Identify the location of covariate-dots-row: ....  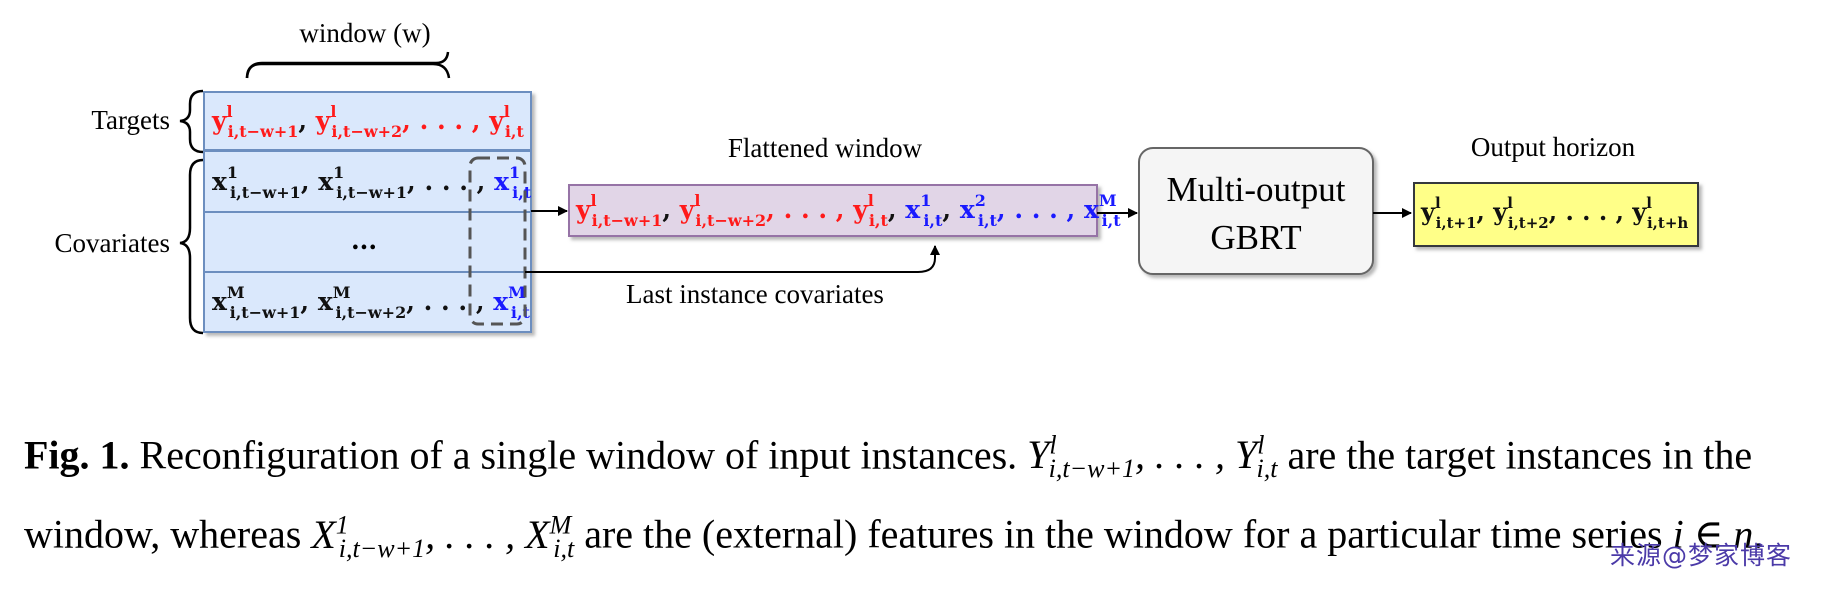
(364, 240).